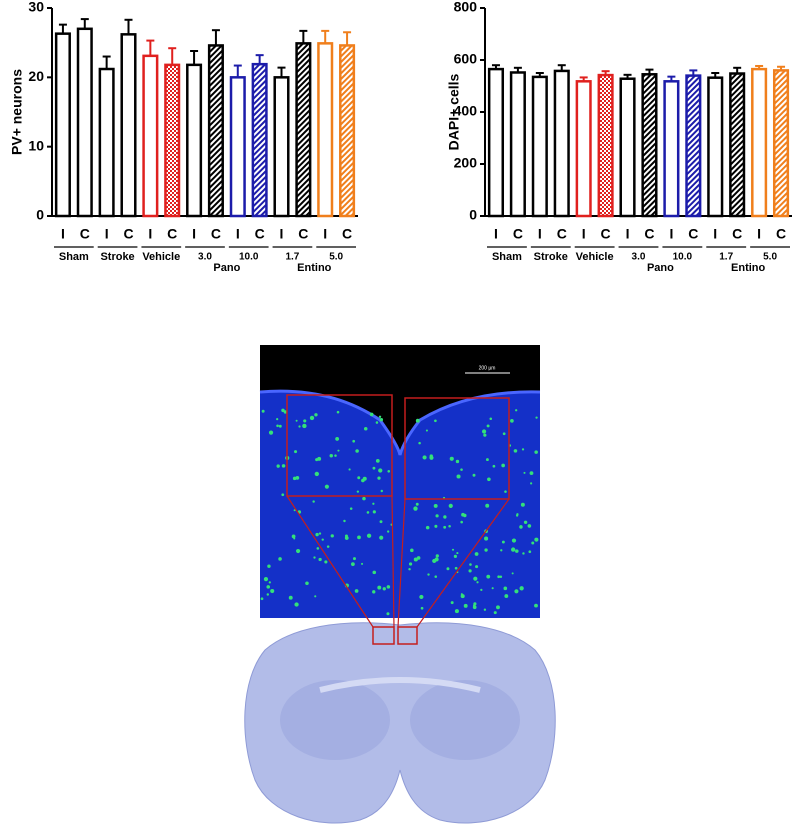 This screenshot has height=838, width=800. What do you see at coordinates (383, 635) in the screenshot?
I see `roi-box` at bounding box center [383, 635].